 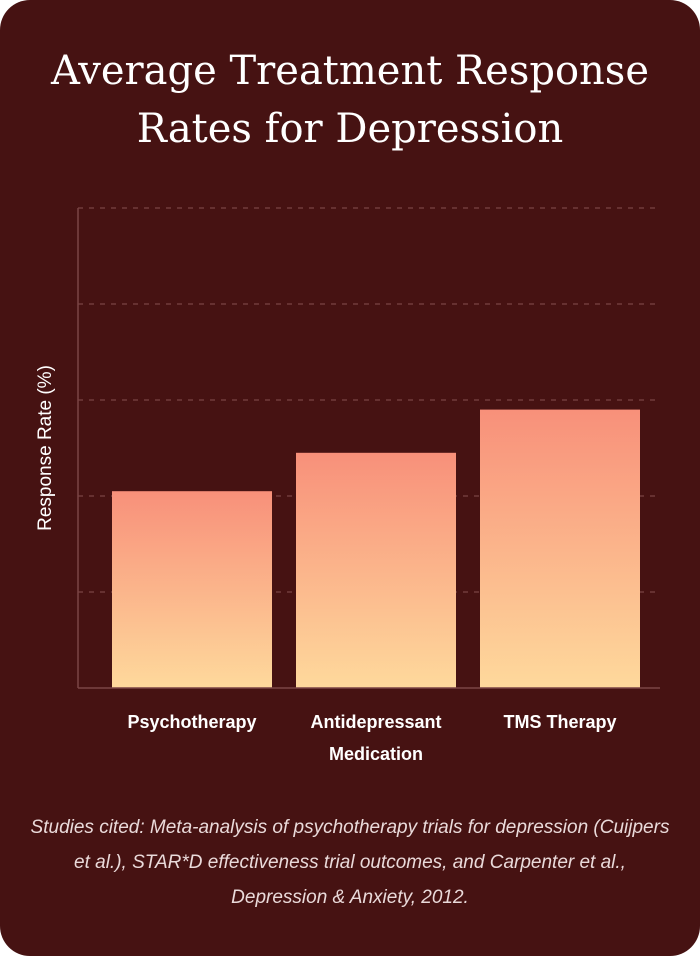 I want to click on y-axis-label: Response Rate (%), so click(x=45, y=448).